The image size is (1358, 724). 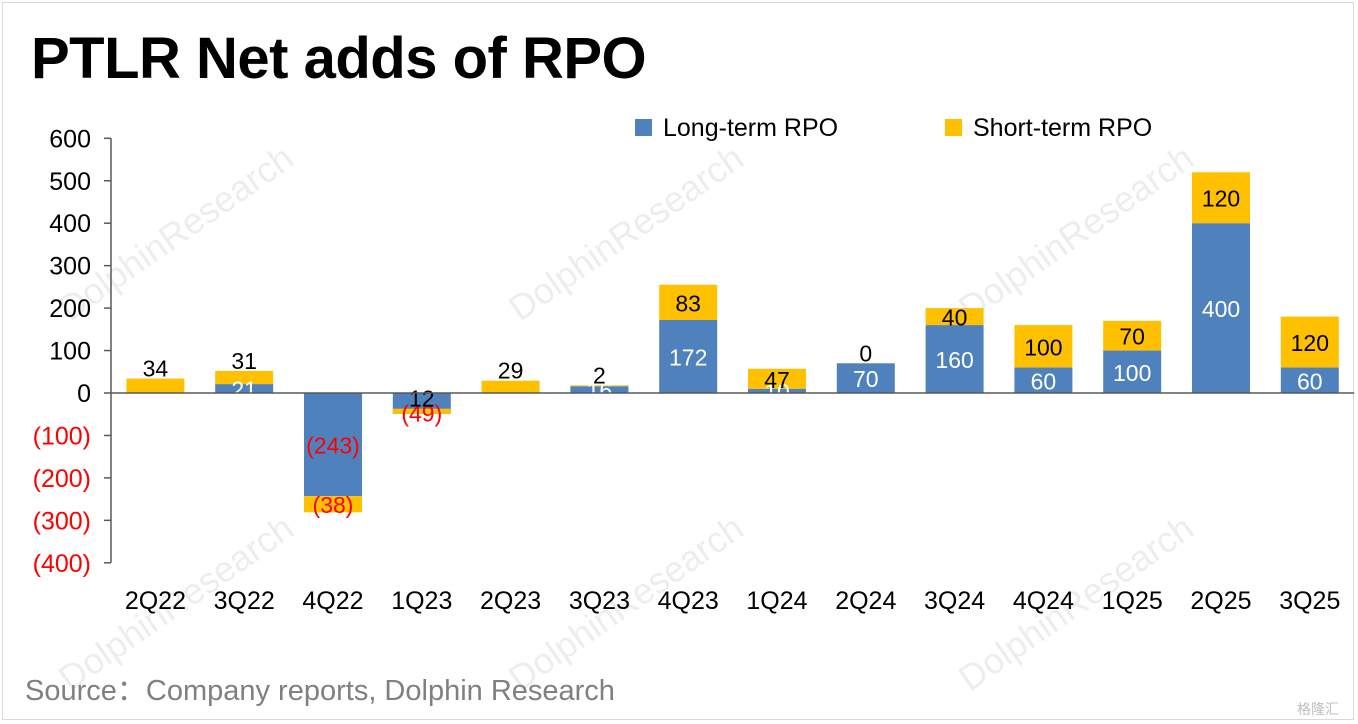 What do you see at coordinates (688, 601) in the screenshot?
I see `x-tick-label: 4Q23` at bounding box center [688, 601].